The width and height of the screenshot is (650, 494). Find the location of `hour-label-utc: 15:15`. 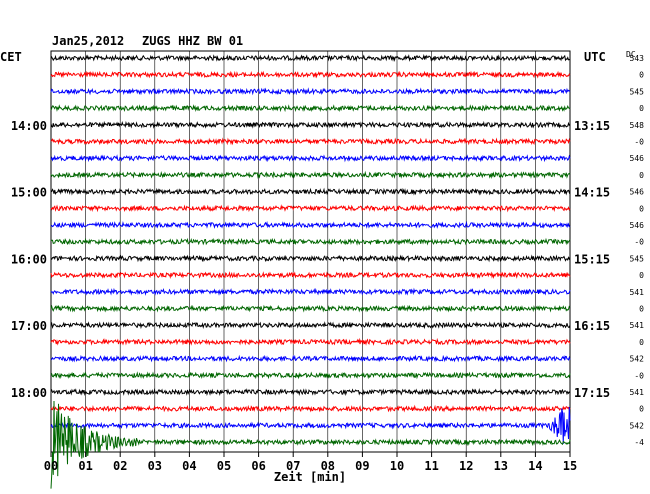

hour-label-utc: 15:15 is located at coordinates (592, 259).